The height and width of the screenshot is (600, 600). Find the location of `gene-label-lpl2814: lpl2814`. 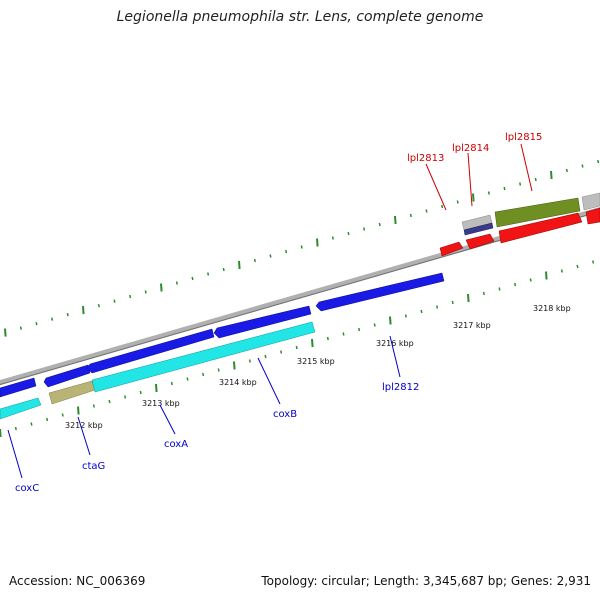

gene-label-lpl2814: lpl2814 is located at coordinates (470, 148).